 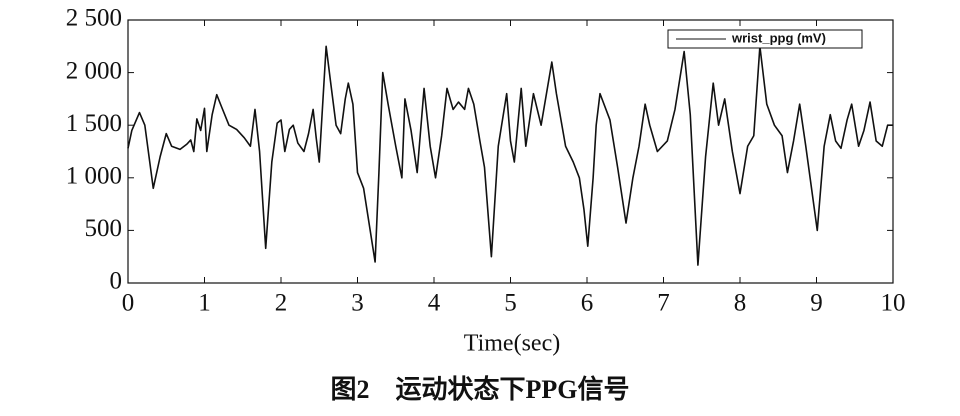 I want to click on y-tick-label: 0, so click(x=116, y=281).